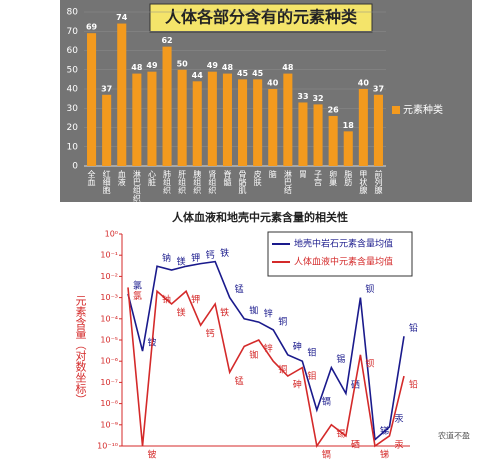 The height and width of the screenshot is (461, 500). What do you see at coordinates (355, 444) in the screenshot?
I see `point-label: 硒` at bounding box center [355, 444].